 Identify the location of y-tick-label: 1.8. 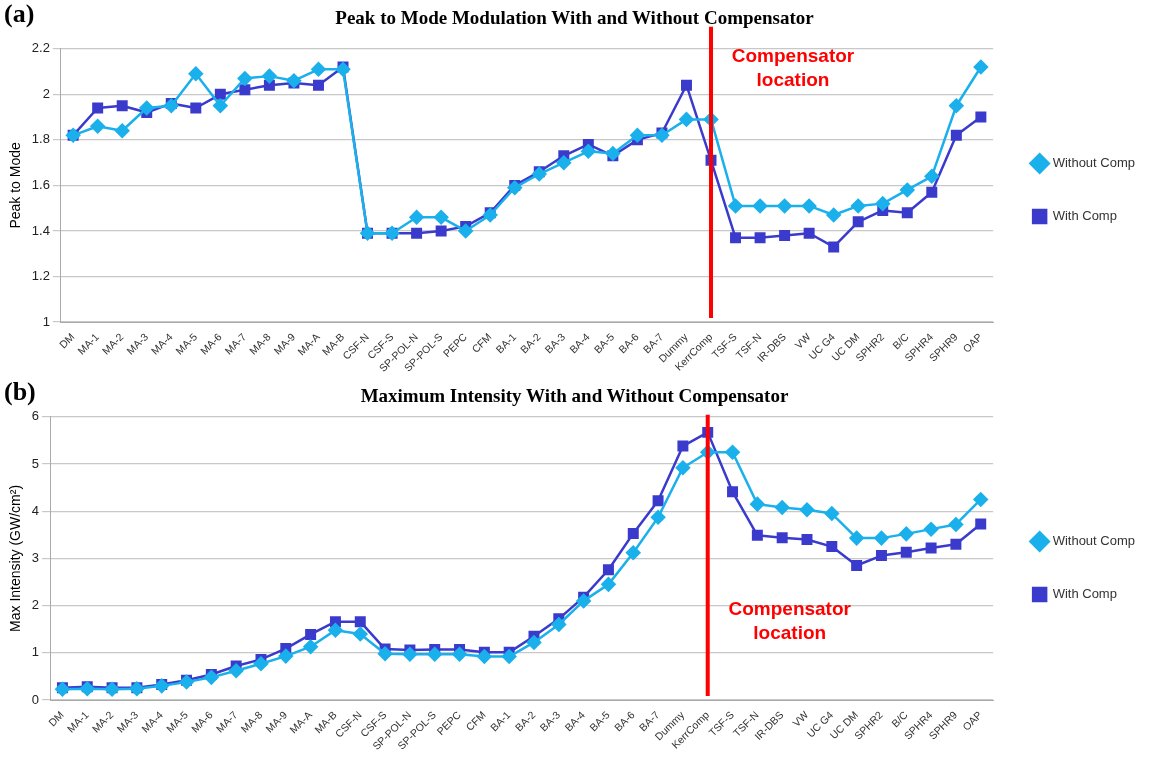
(40, 139).